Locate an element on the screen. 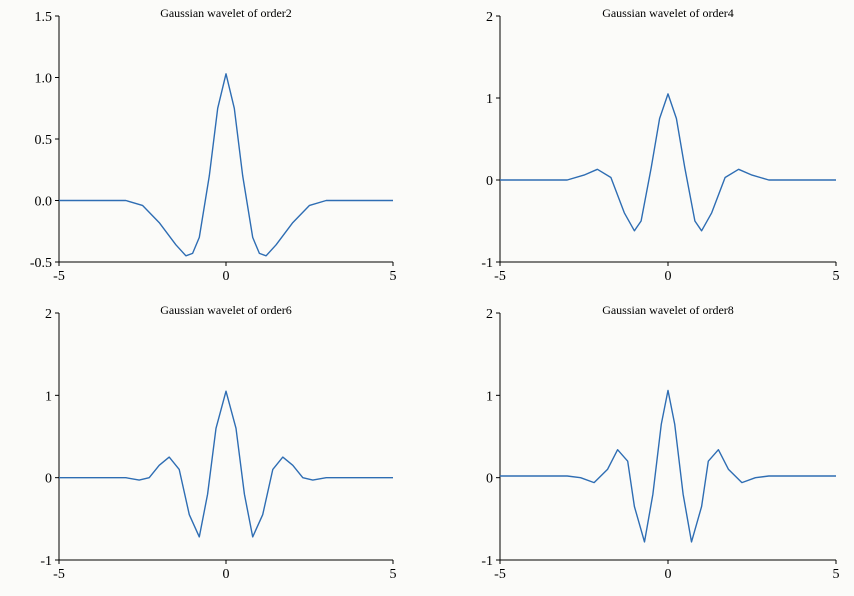  chart-title: Gaussian wavelet of order4 is located at coordinates (668, 13).